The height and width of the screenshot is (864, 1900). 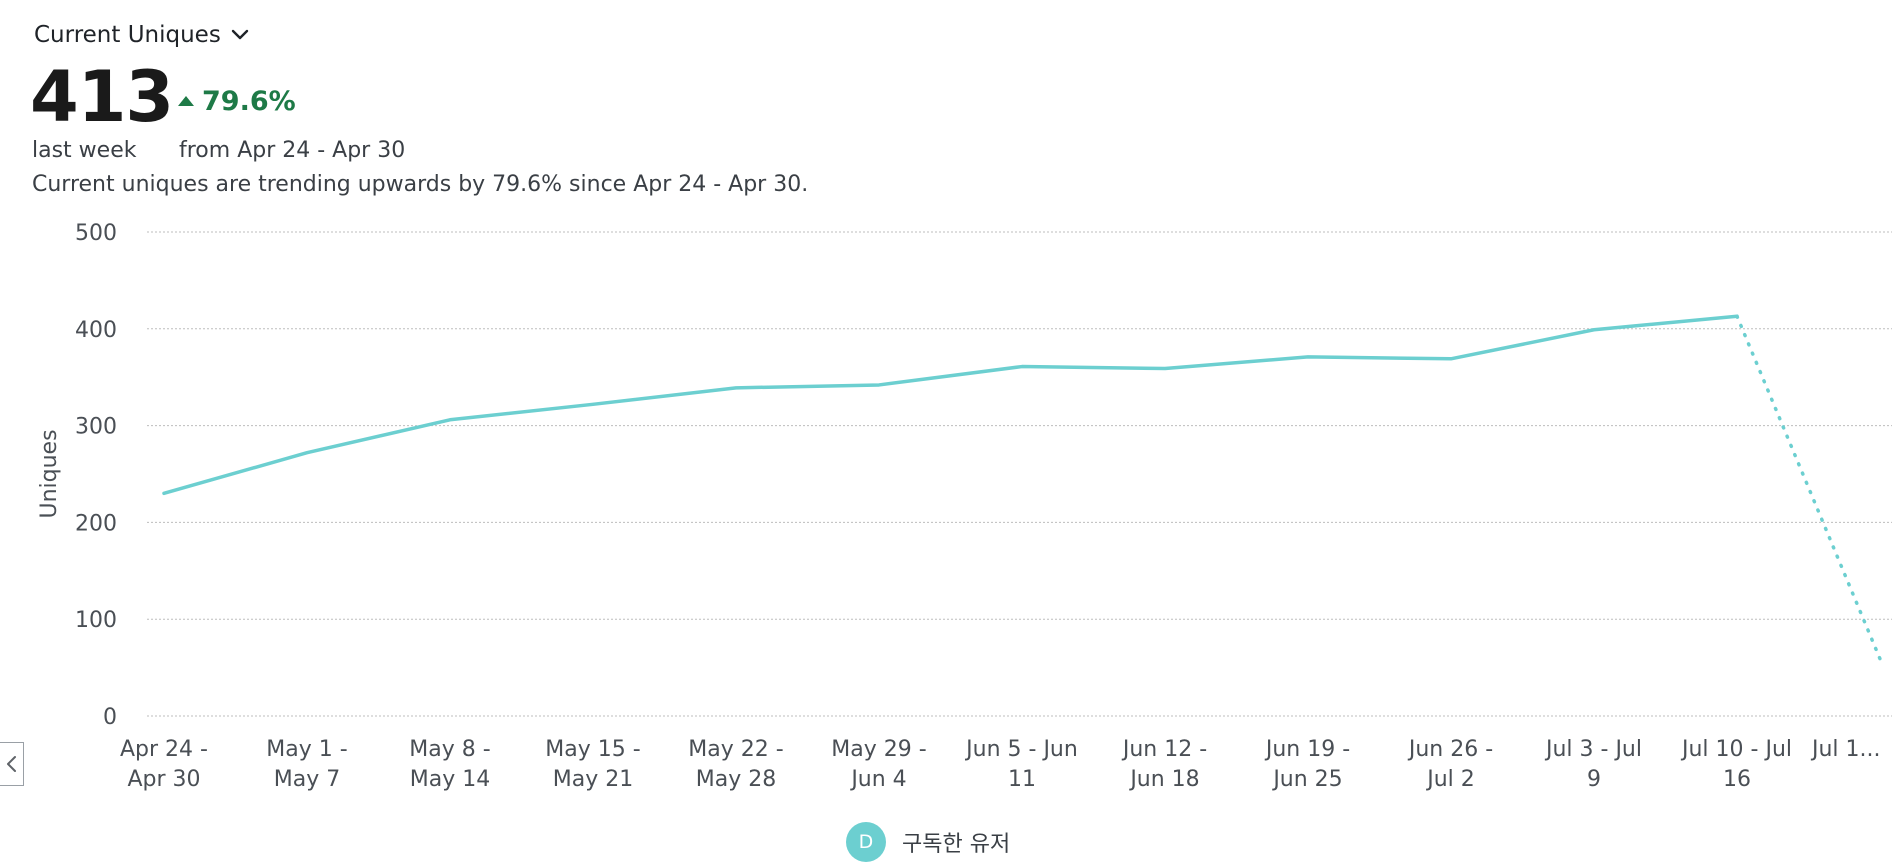 What do you see at coordinates (878, 764) in the screenshot?
I see `x-tick-label: May 29 - Jun 4` at bounding box center [878, 764].